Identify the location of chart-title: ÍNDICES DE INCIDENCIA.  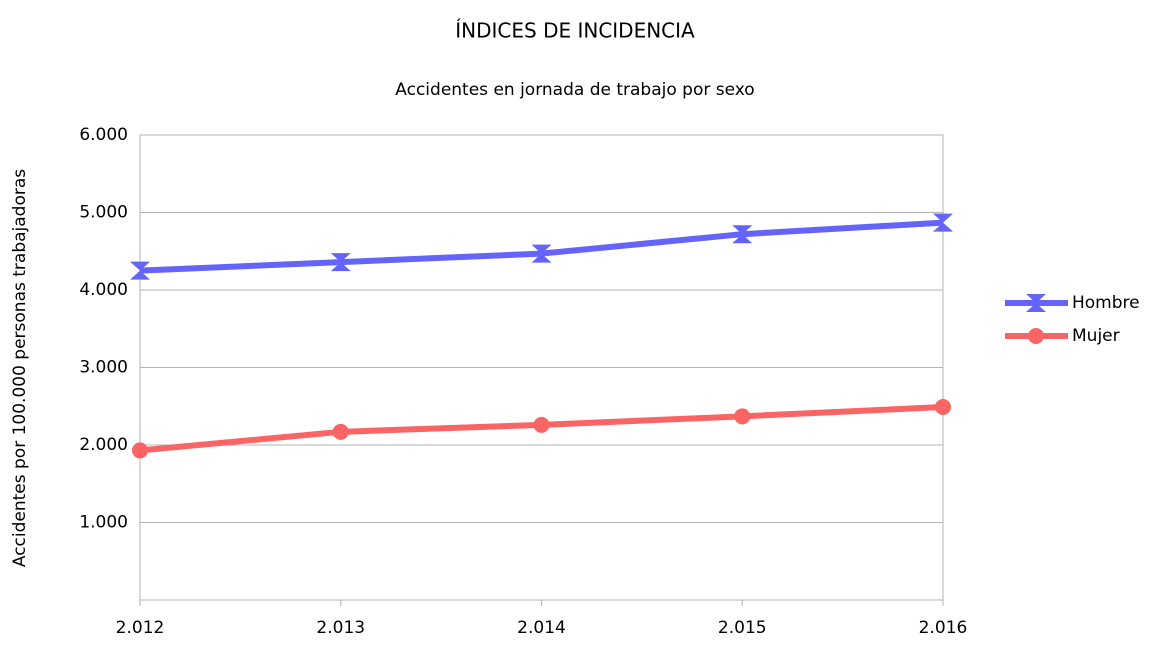
(575, 31).